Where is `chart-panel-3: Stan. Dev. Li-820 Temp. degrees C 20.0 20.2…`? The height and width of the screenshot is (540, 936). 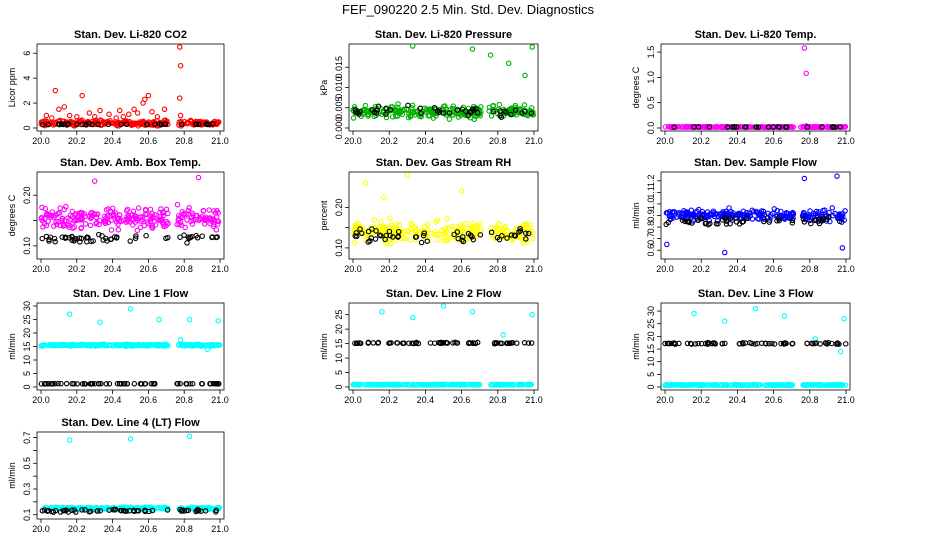 chart-panel-3: Stan. Dev. Li-820 Temp. degrees C 20.0 20.2… is located at coordinates (743, 87).